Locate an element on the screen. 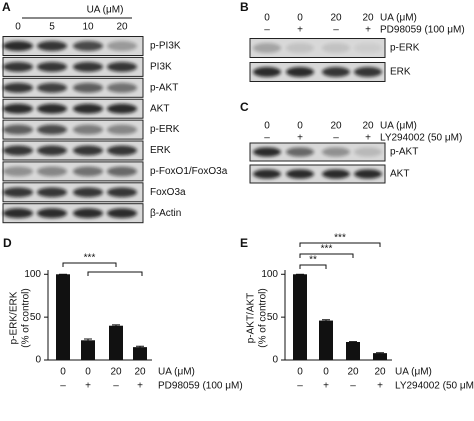 This screenshot has width=474, height=421. protein-label: FoxO3a is located at coordinates (168, 192).